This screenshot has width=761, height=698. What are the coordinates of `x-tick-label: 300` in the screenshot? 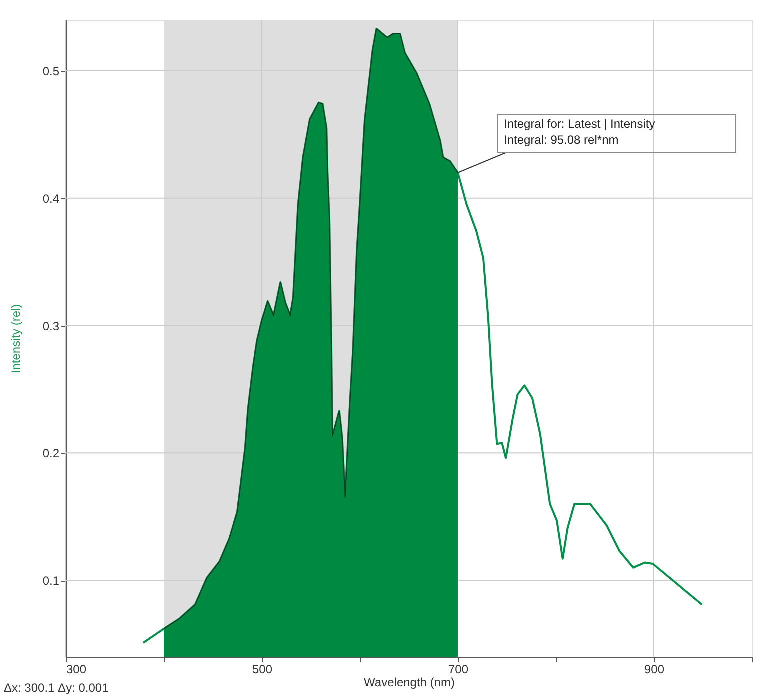 It's located at (76, 669).